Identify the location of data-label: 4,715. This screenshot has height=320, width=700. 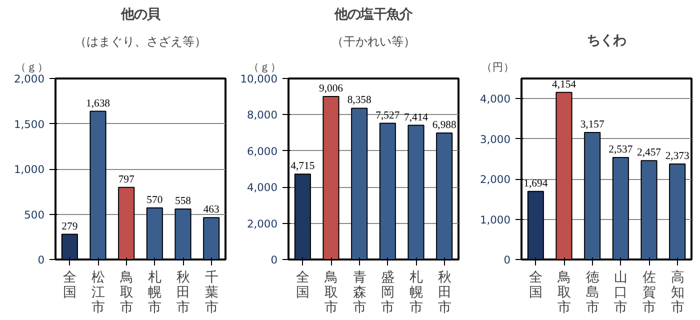
(302, 166).